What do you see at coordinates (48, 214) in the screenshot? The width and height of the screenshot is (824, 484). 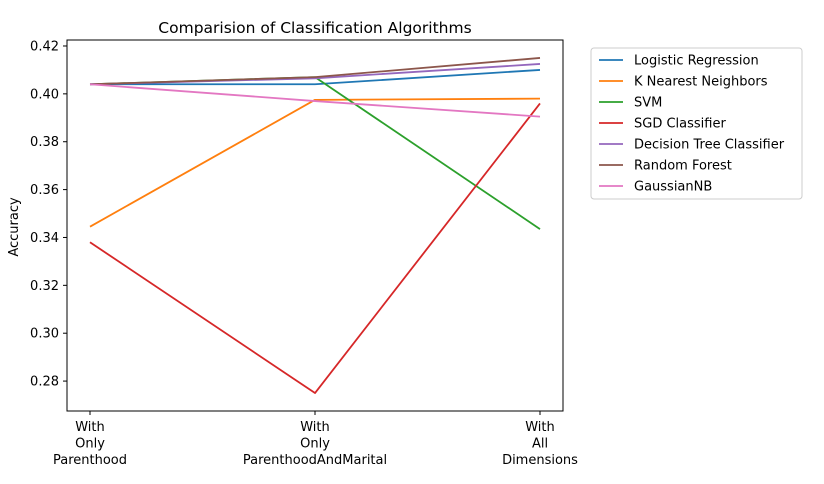 I see `y-axis: 0.28 0.30 0.32 0.34 0.36 0.38 0.40 0.42` at bounding box center [48, 214].